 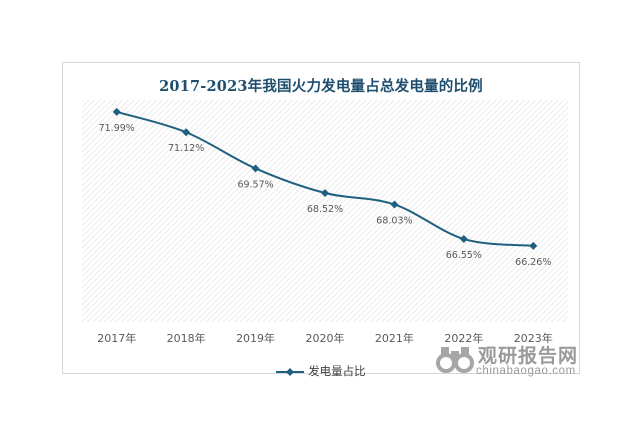 I want to click on legend: 发电量占比, so click(x=321, y=371).